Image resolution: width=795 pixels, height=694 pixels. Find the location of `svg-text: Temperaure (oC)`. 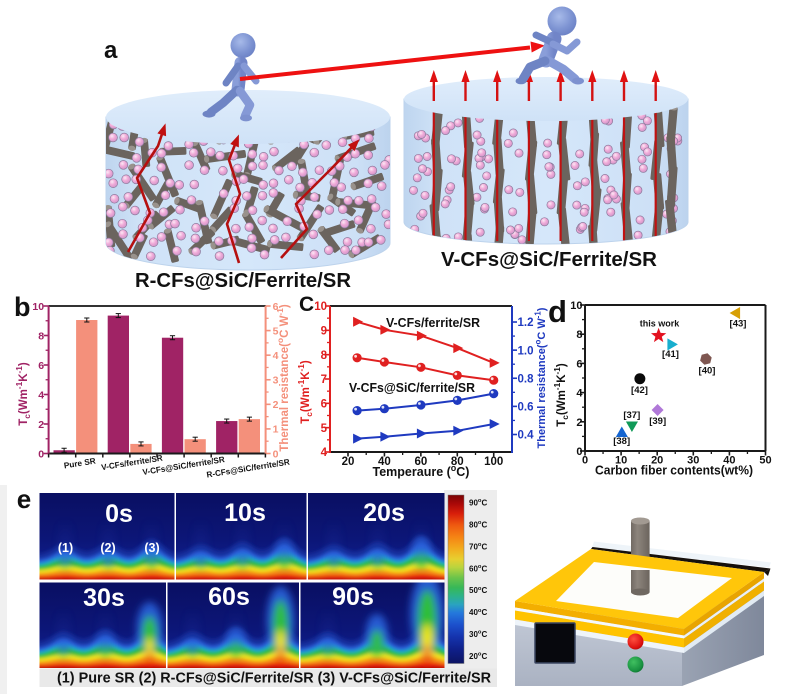

svg-text: Temperaure (oC) is located at coordinates (421, 471).